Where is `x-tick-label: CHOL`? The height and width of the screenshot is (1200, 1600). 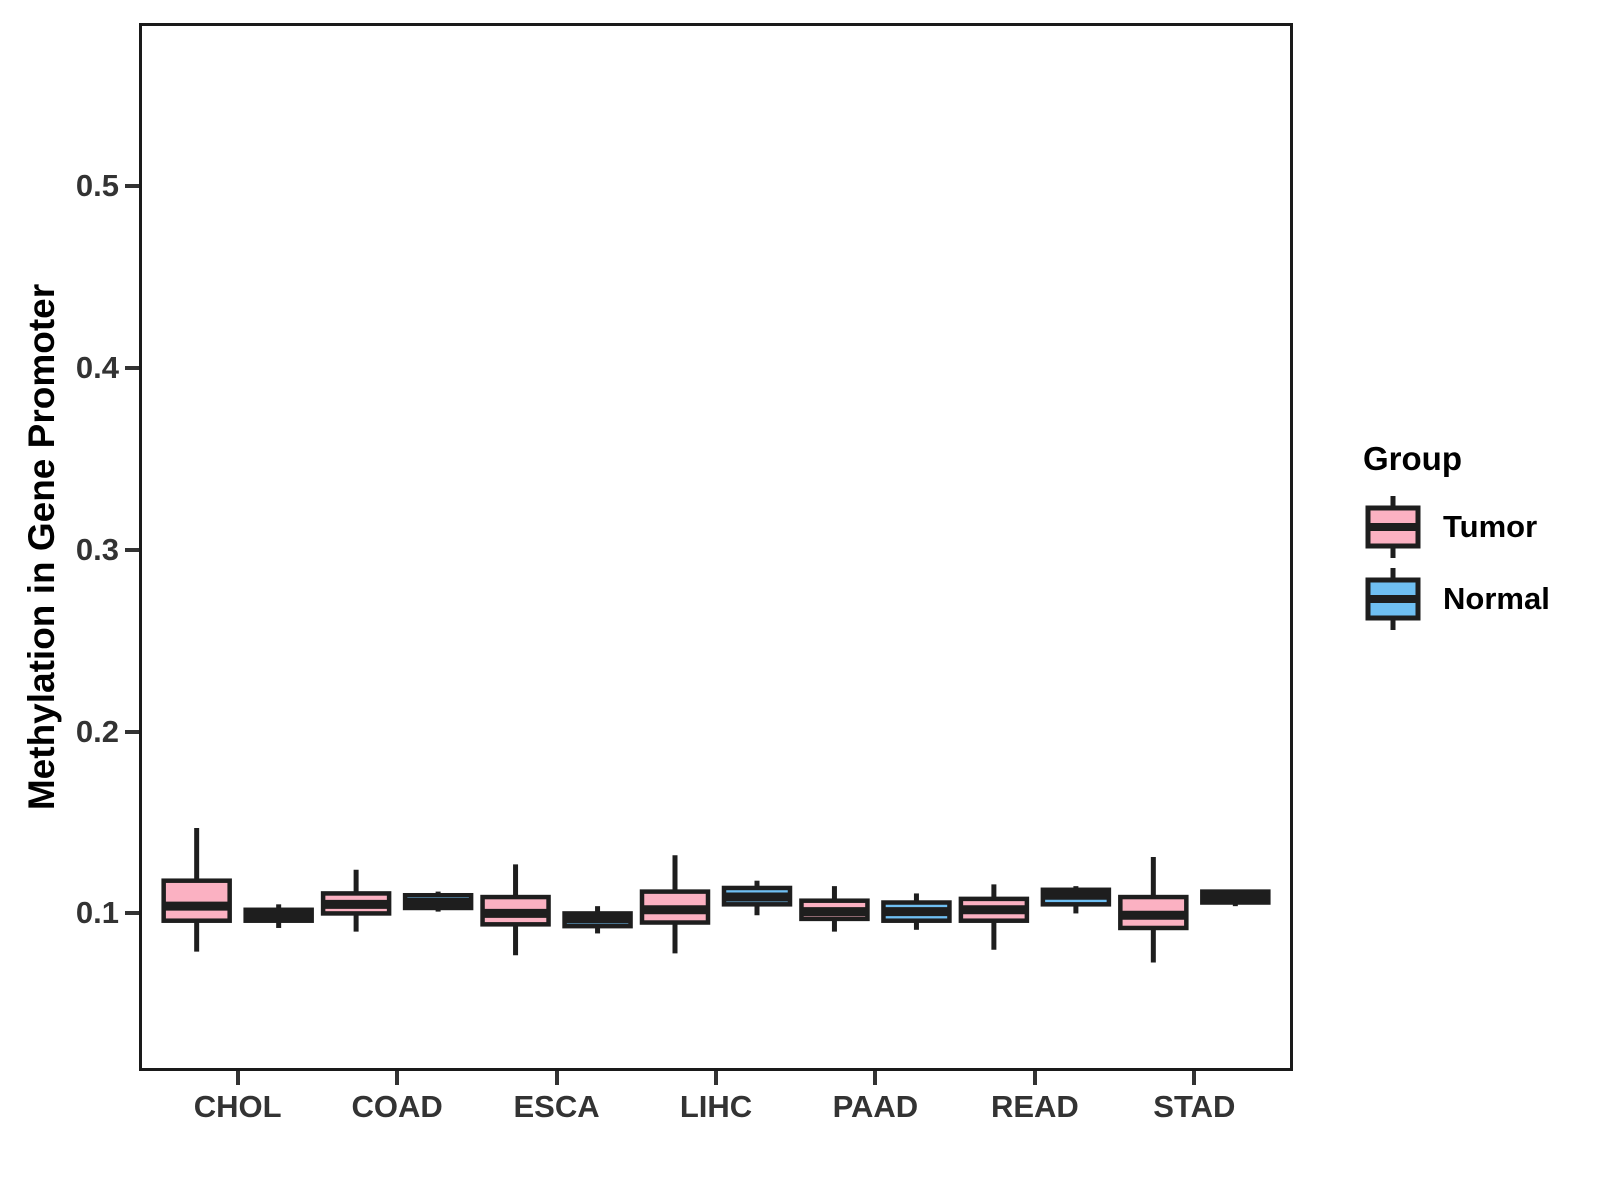
x-tick-label: CHOL is located at coordinates (237, 1106).